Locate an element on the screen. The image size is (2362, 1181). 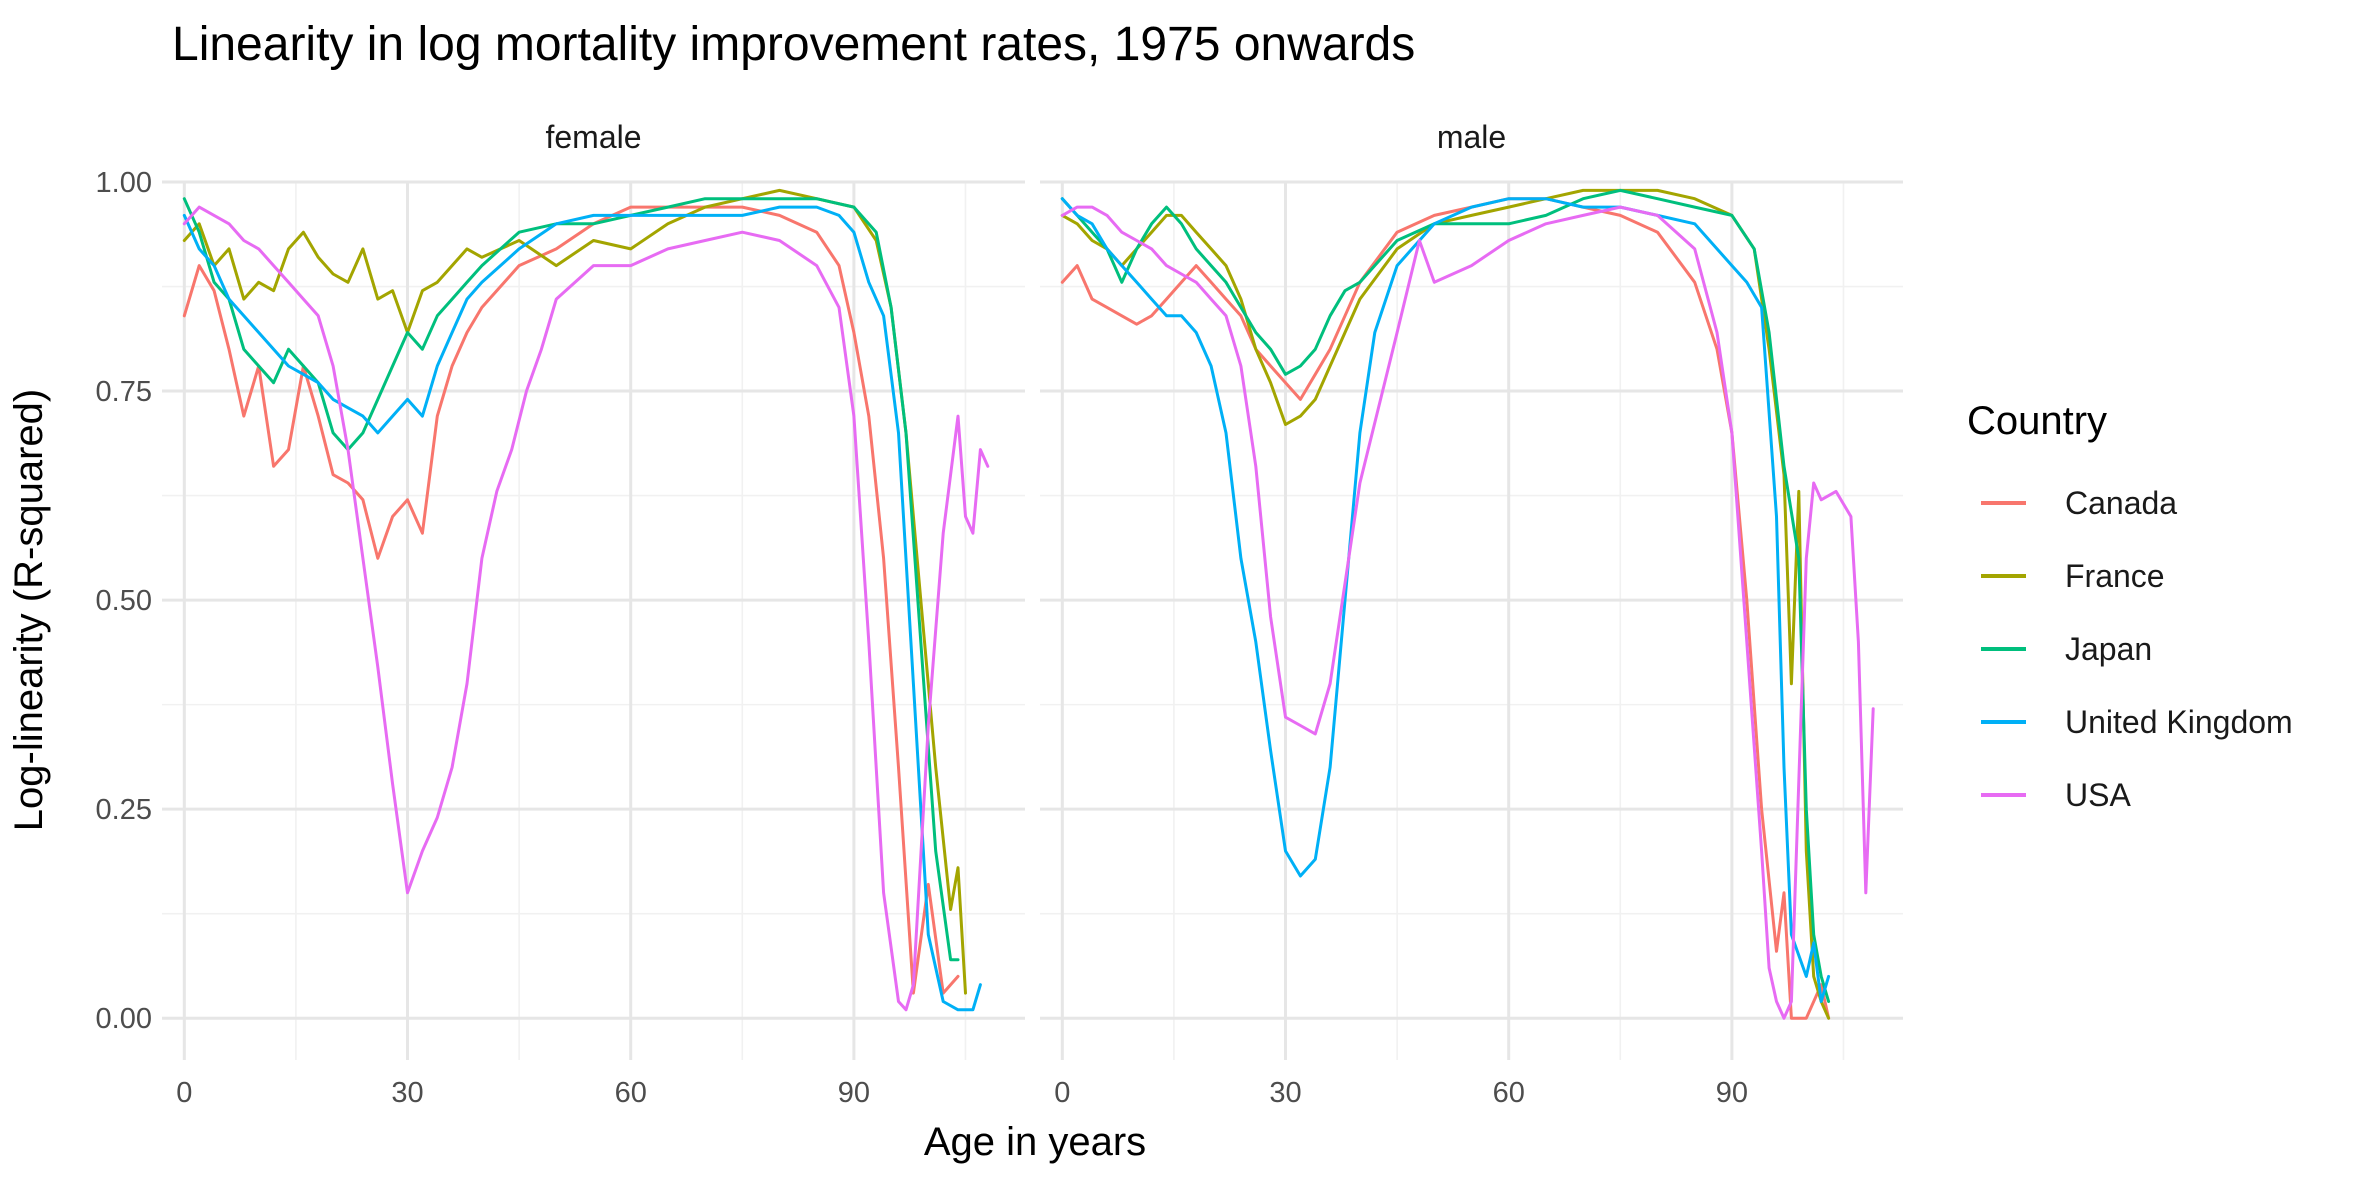
x-axis-title: Age in years is located at coordinates (1035, 1142).